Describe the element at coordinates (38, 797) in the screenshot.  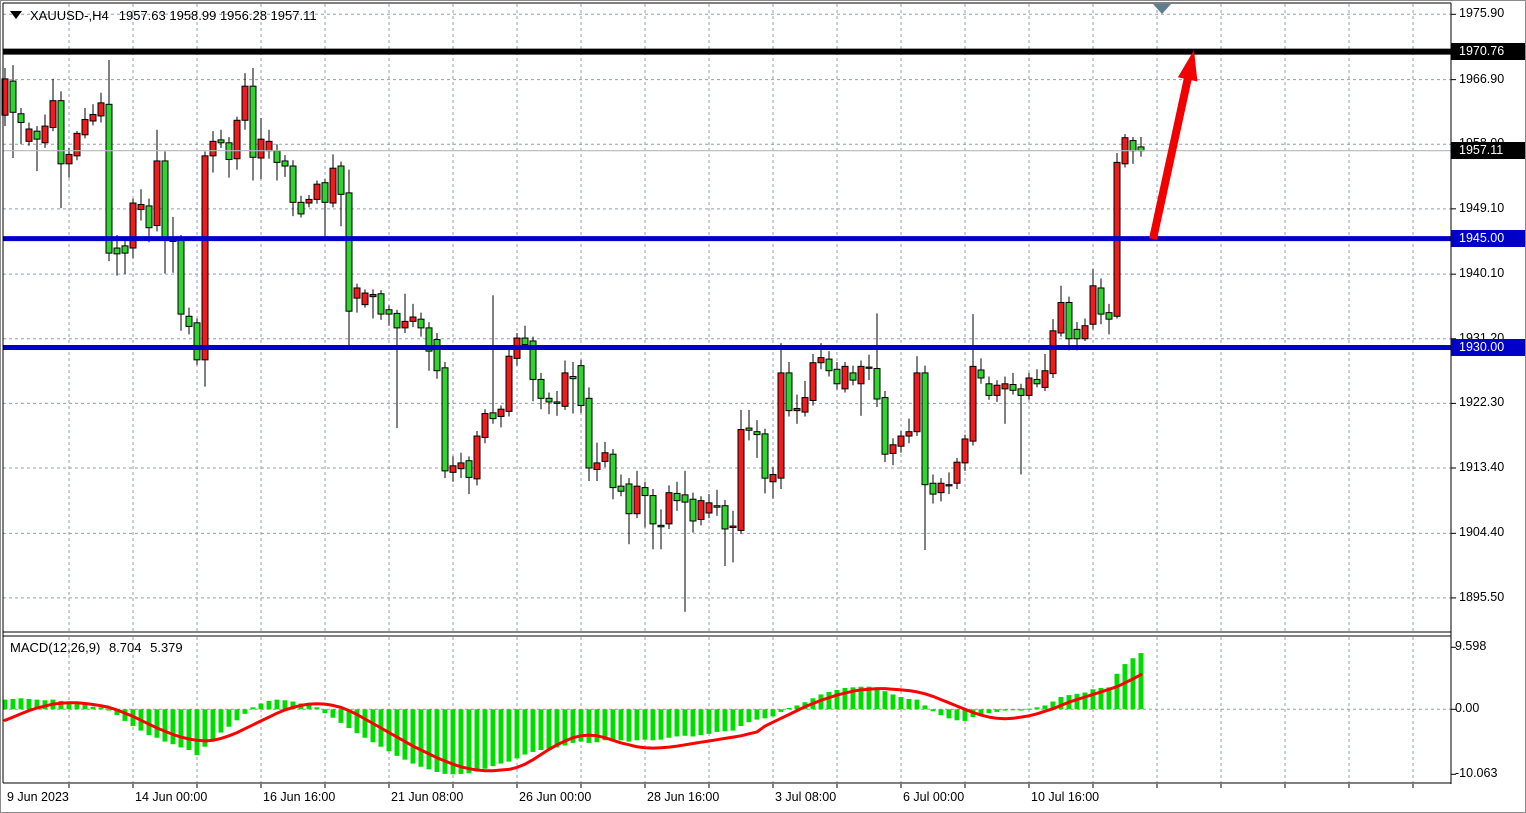
I see `time-axis-label: 9 Jun 2023` at that location.